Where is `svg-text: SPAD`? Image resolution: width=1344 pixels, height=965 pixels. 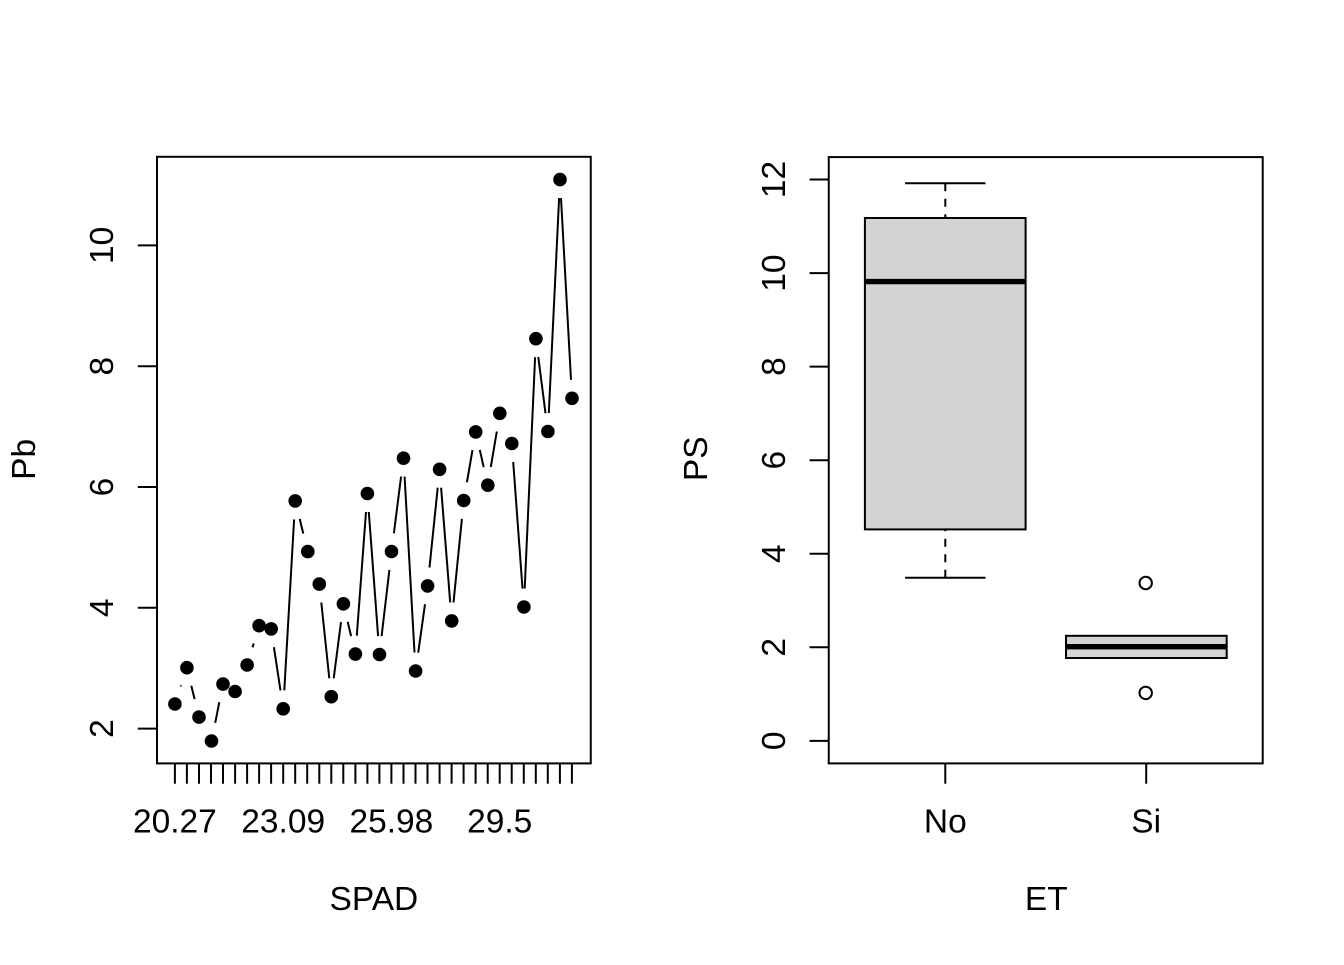 svg-text: SPAD is located at coordinates (374, 899).